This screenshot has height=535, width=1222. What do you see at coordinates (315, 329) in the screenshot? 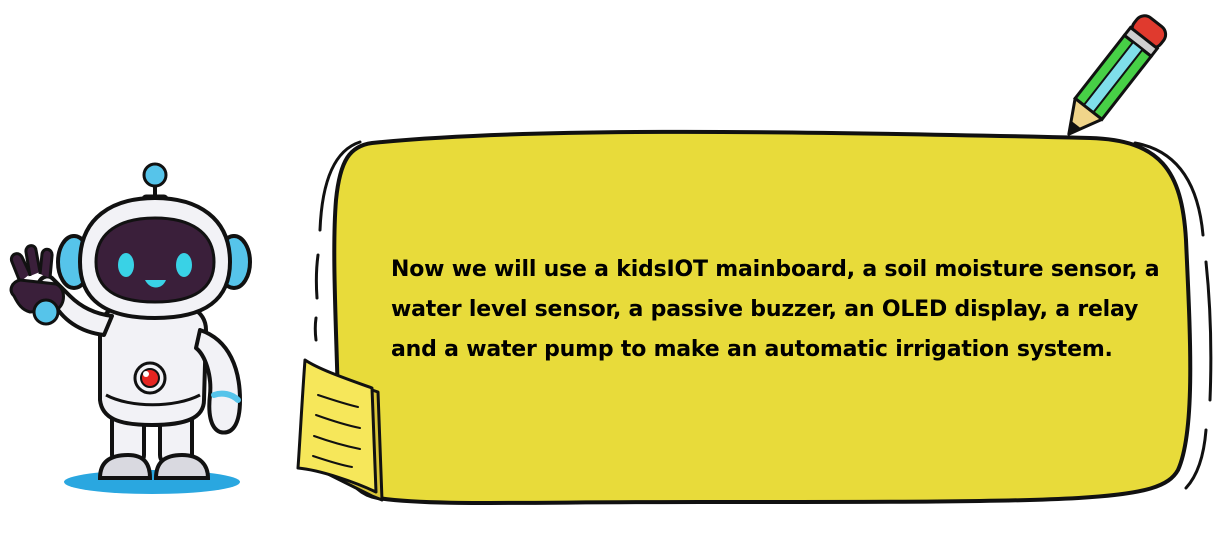
I see `bubble-sketch-left-low` at bounding box center [315, 329].